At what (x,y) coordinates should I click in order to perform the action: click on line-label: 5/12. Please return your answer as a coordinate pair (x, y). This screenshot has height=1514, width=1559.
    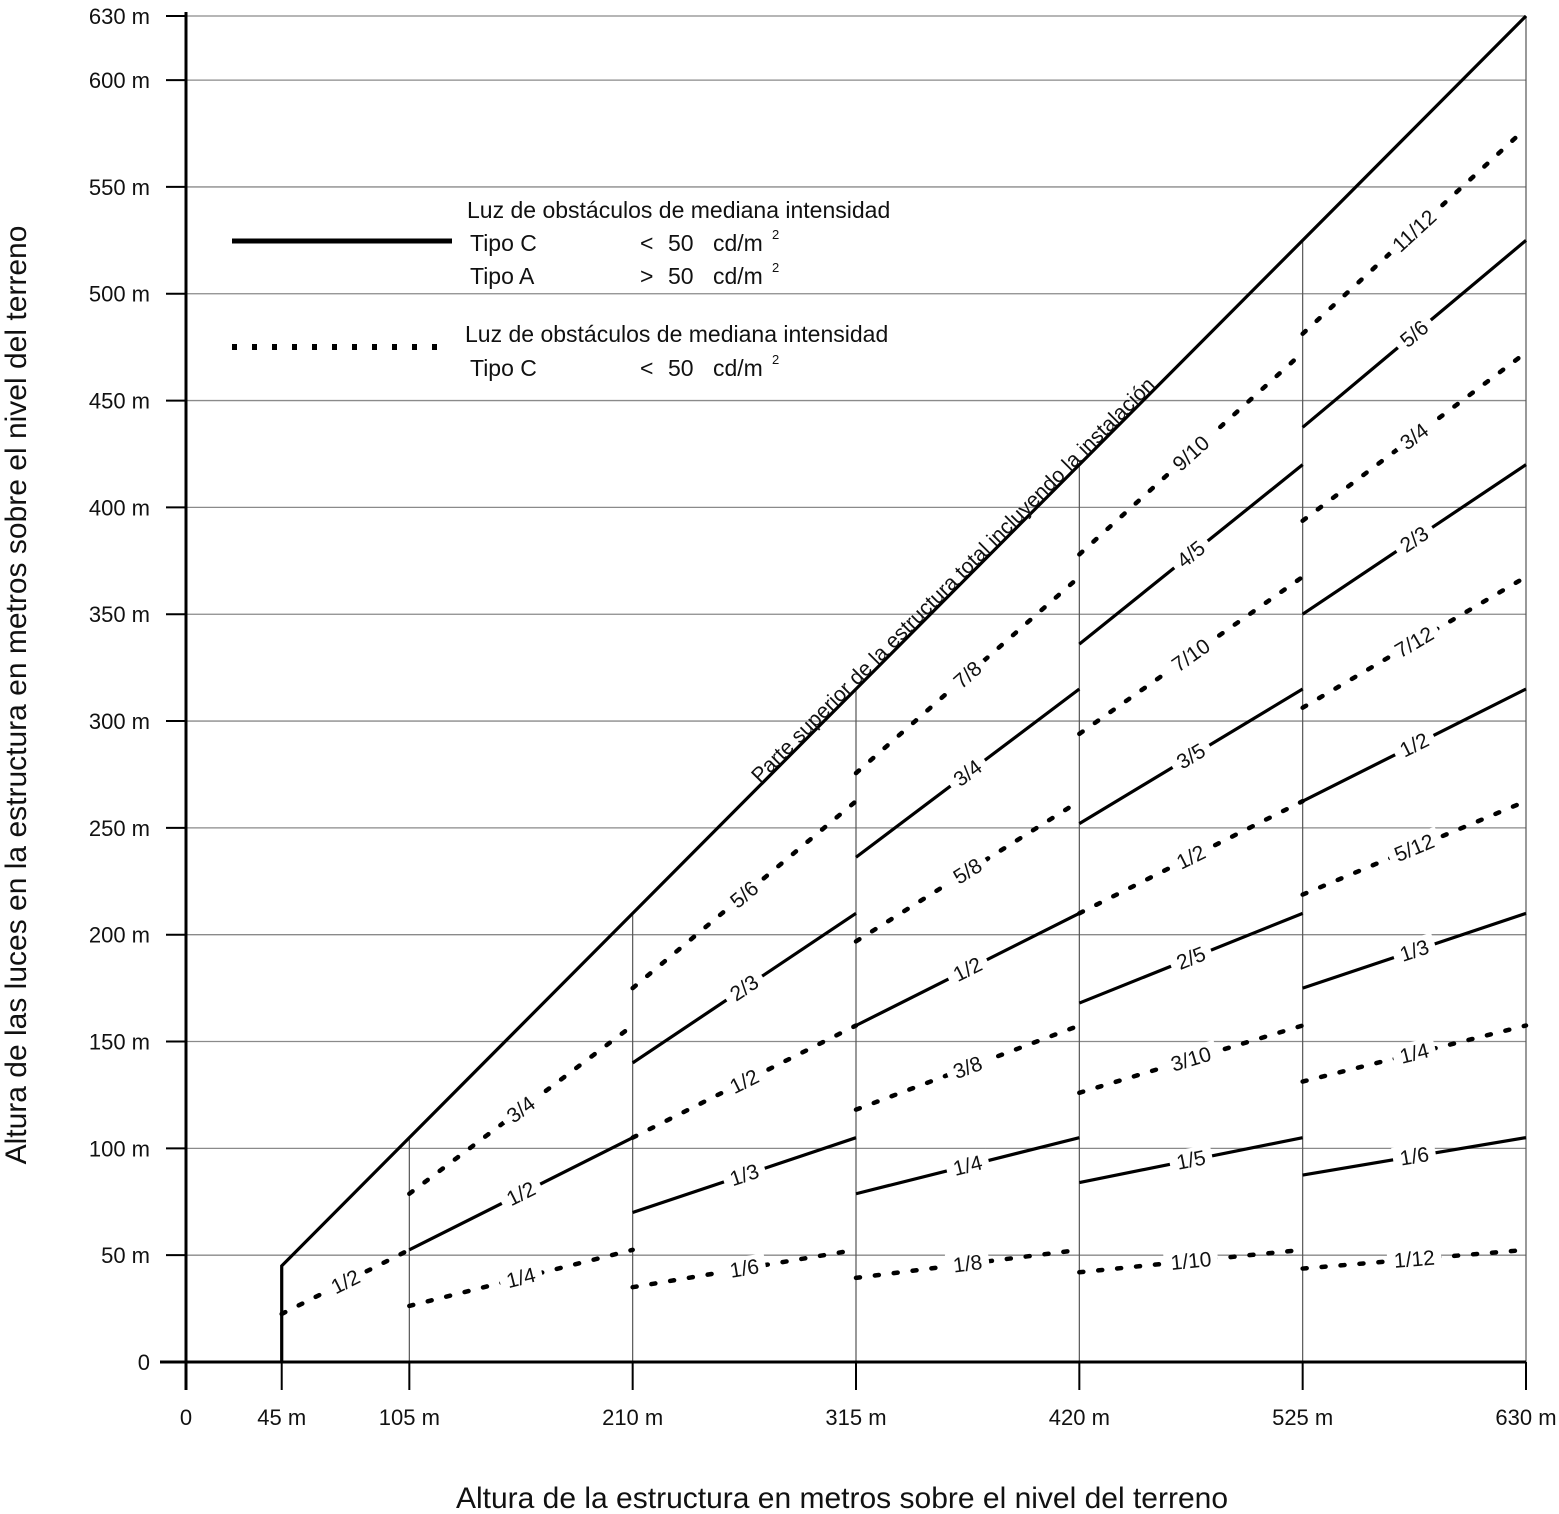
    Looking at the image, I should click on (1414, 848).